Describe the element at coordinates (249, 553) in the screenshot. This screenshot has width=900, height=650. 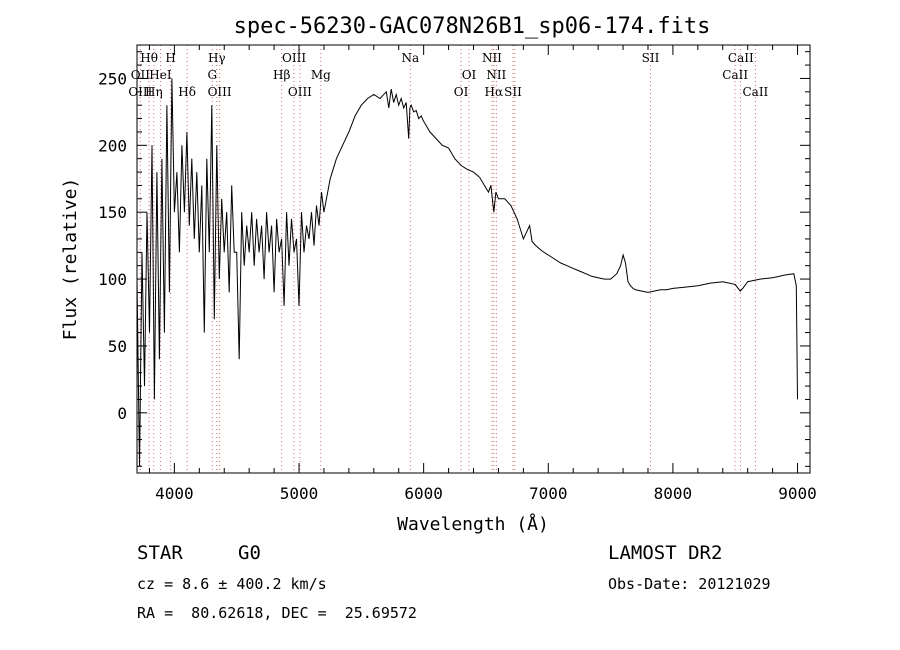
I see `spectral-subclass: G0` at that location.